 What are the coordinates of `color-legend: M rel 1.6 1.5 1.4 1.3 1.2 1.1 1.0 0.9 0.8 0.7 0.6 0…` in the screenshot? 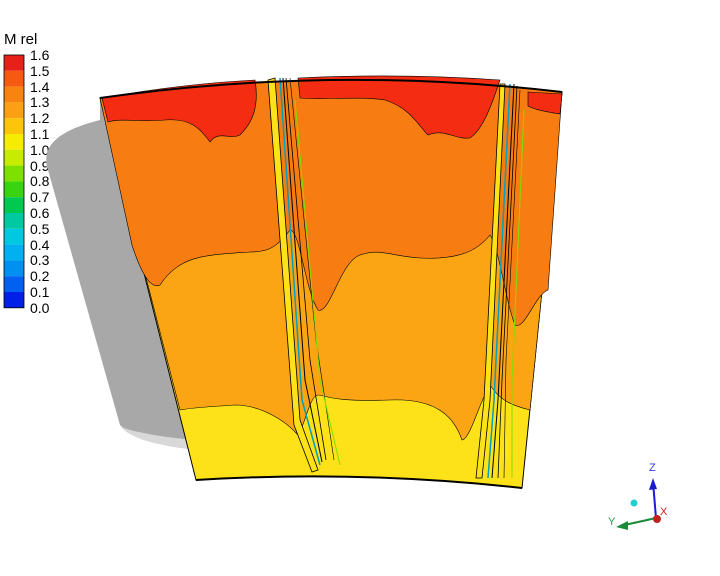 It's located at (40, 165).